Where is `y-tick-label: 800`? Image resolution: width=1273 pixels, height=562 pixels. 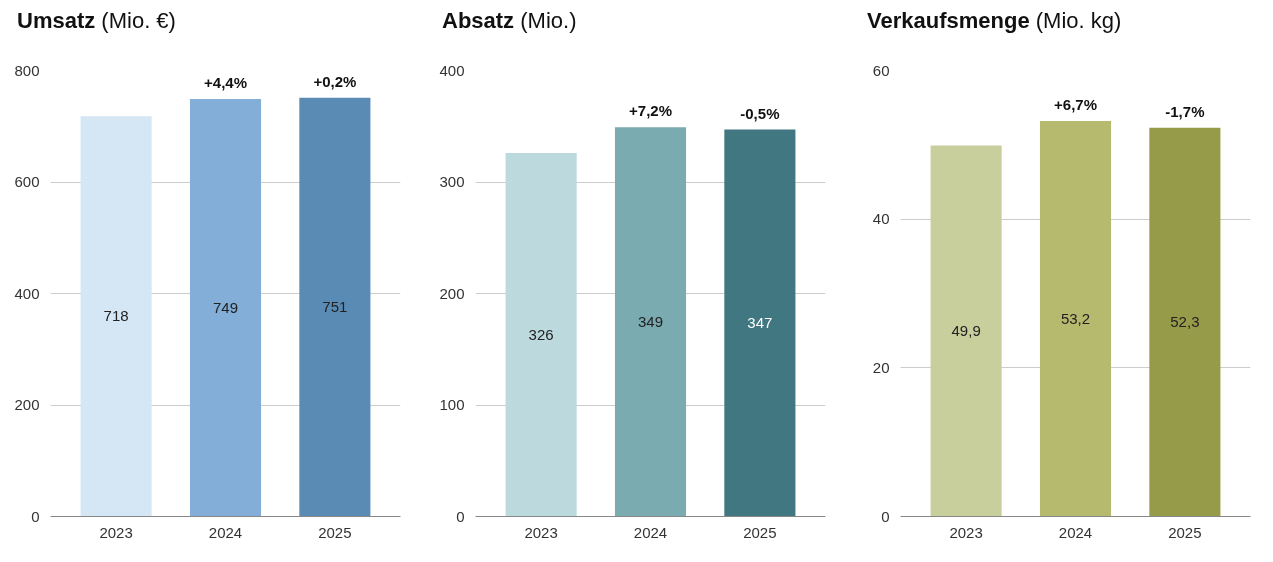 y-tick-label: 800 is located at coordinates (27, 70).